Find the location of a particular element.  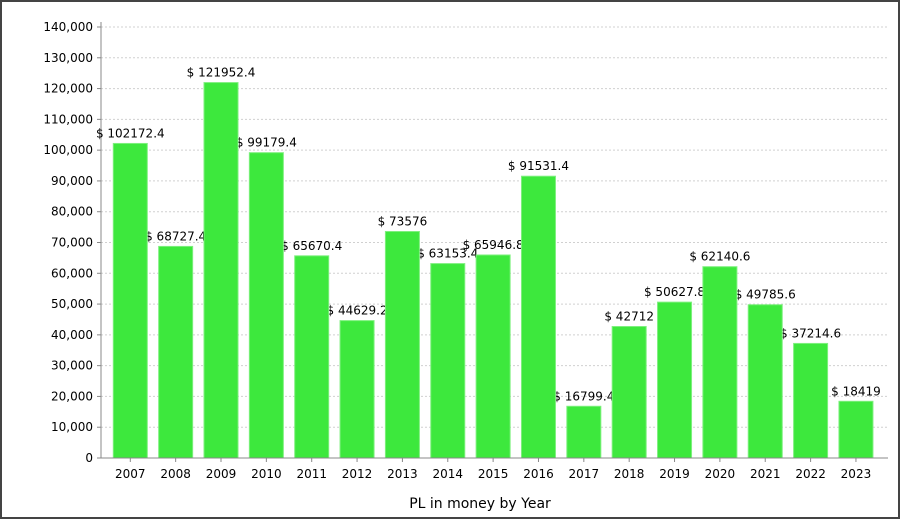

y-tick-label: 0 is located at coordinates (89, 458).